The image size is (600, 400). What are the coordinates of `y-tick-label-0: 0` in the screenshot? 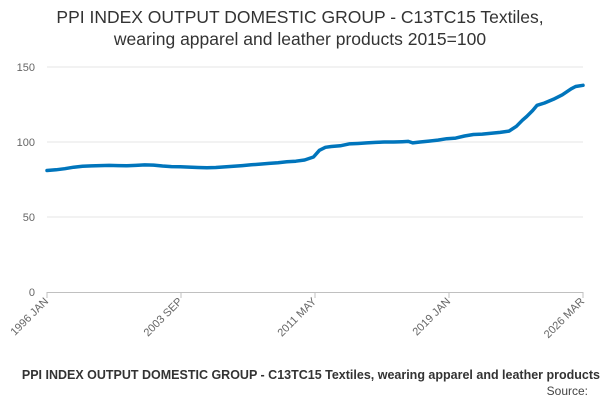 It's located at (32, 293).